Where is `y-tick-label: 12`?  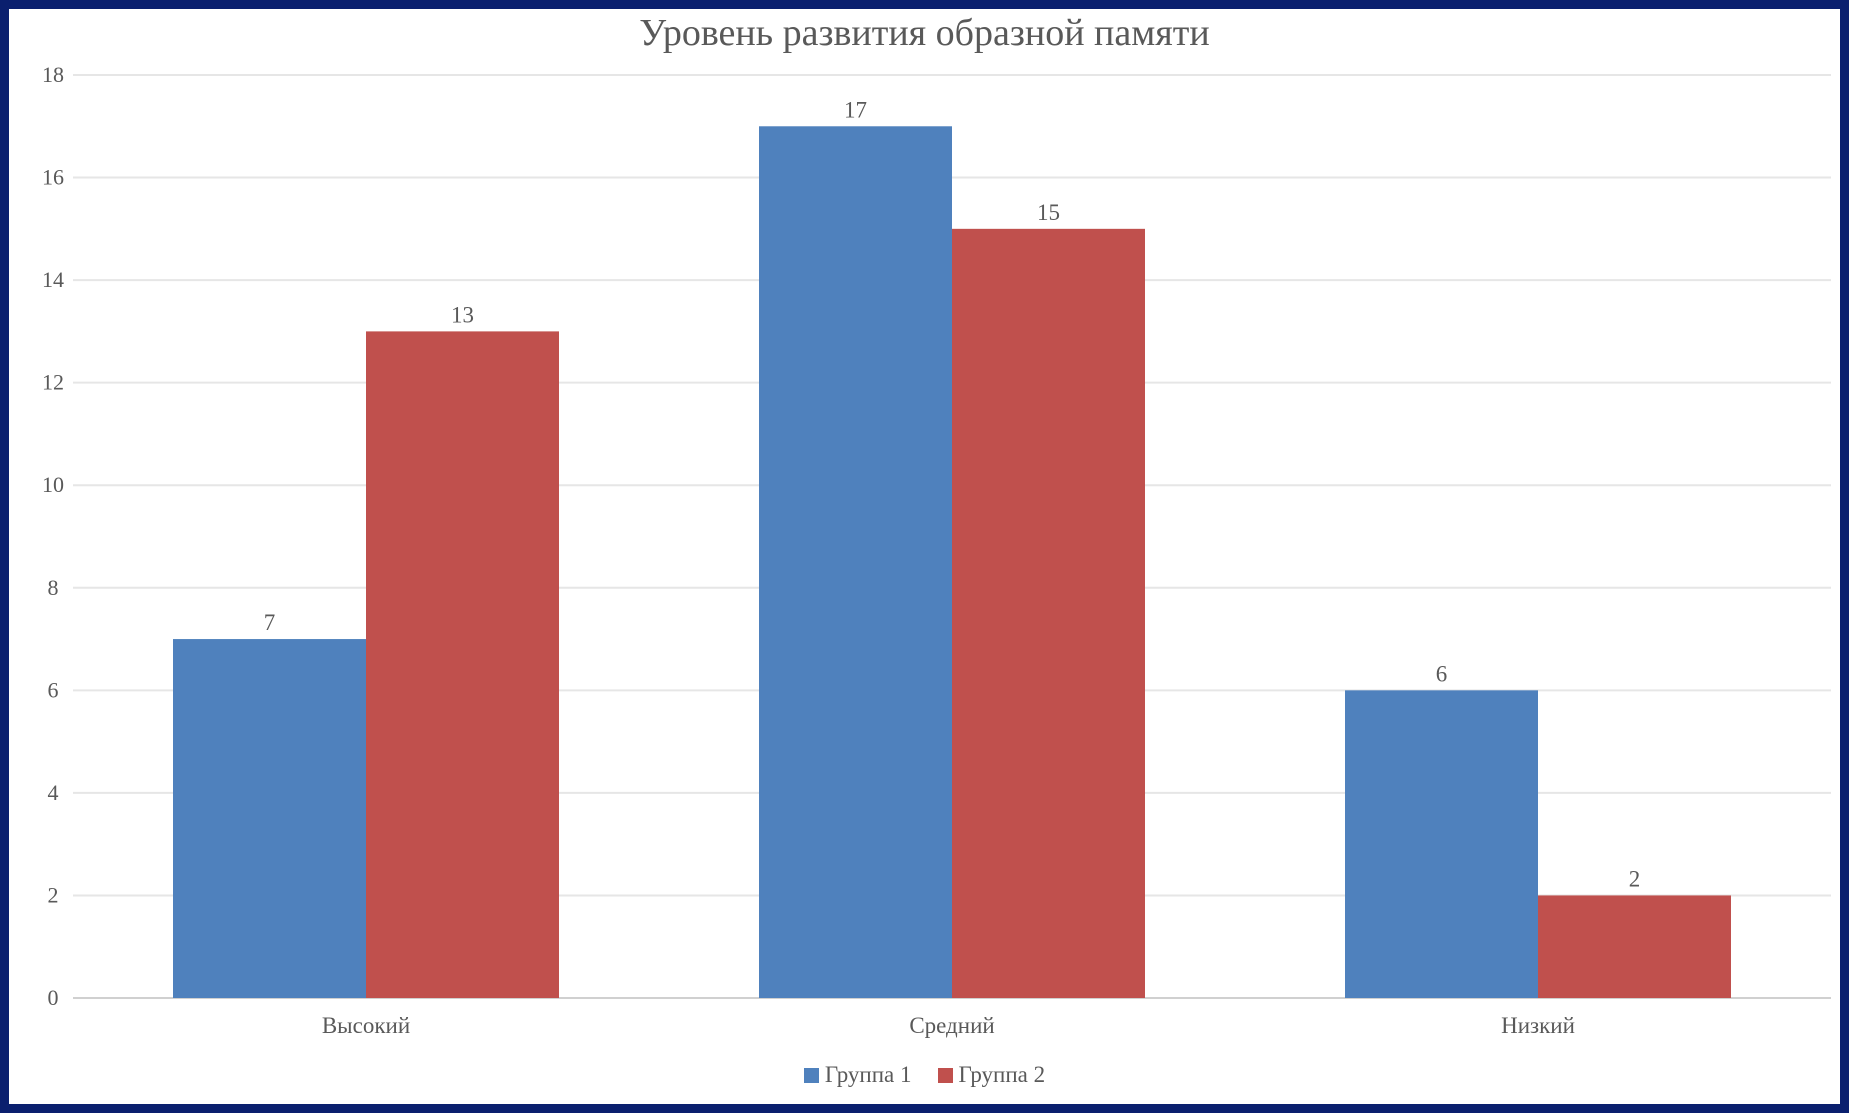 y-tick-label: 12 is located at coordinates (53, 382).